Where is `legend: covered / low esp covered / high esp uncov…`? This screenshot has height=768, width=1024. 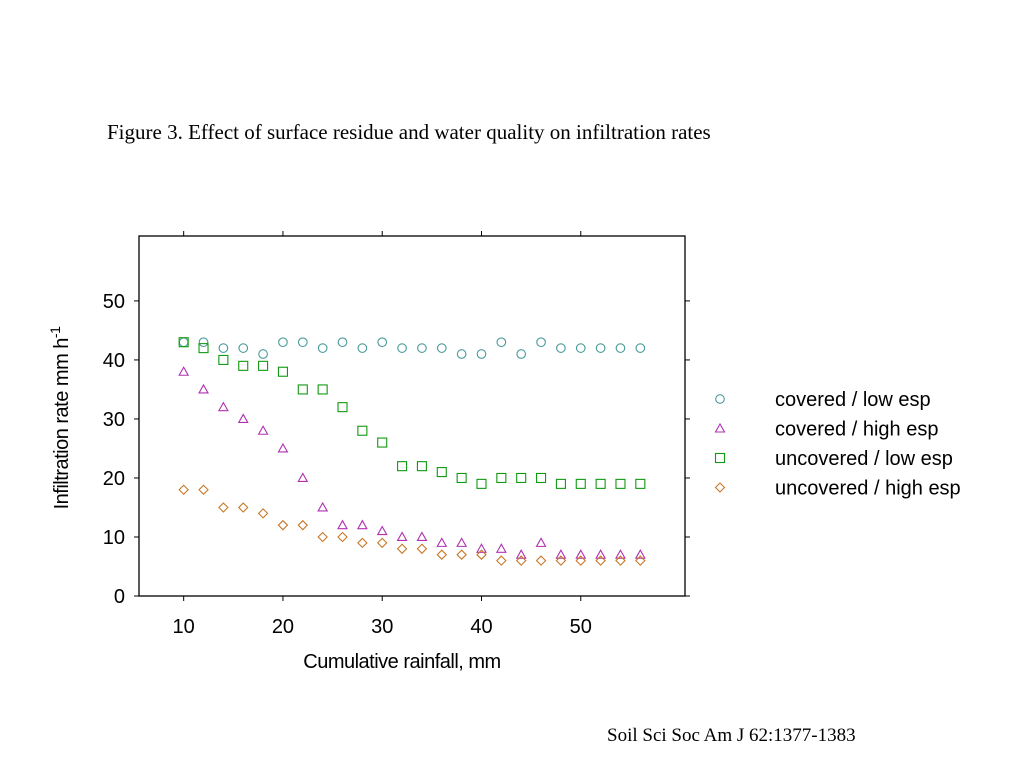
legend: covered / low esp covered / high esp uncov… is located at coordinates (837, 444).